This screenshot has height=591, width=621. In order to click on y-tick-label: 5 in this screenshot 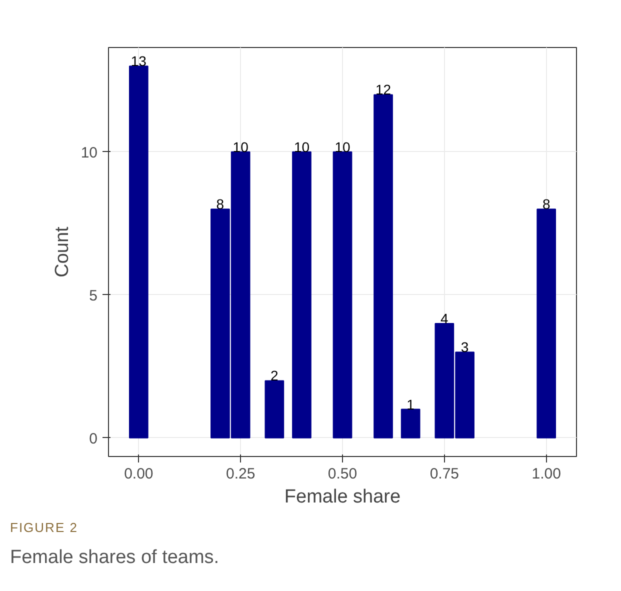, I will do `click(93, 295)`.